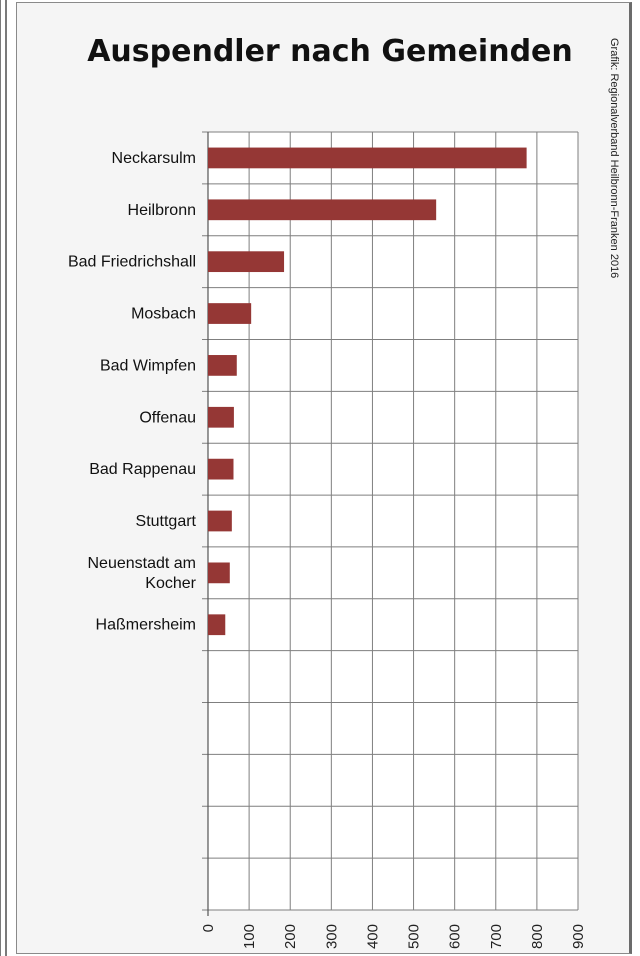  I want to click on category-label-line: Offenau, so click(167, 417).